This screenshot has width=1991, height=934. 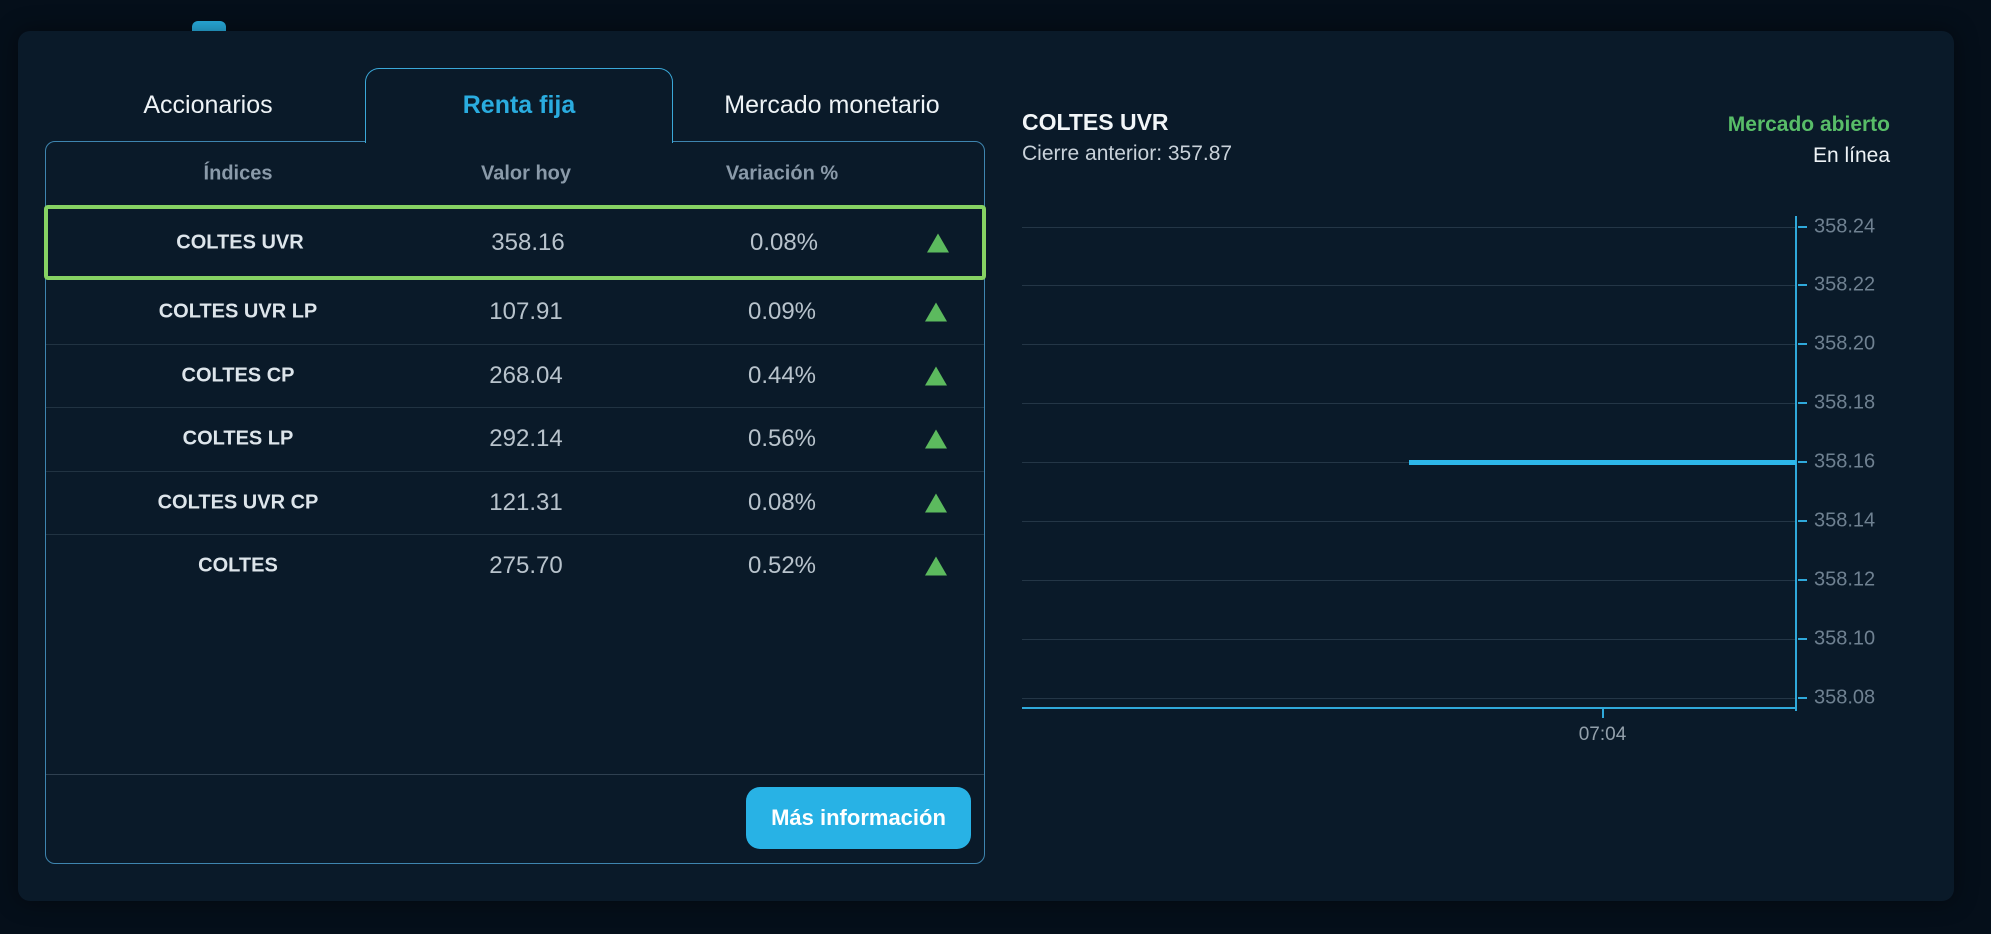 I want to click on table-row: COLTES 275.70 0.52%, so click(x=515, y=566).